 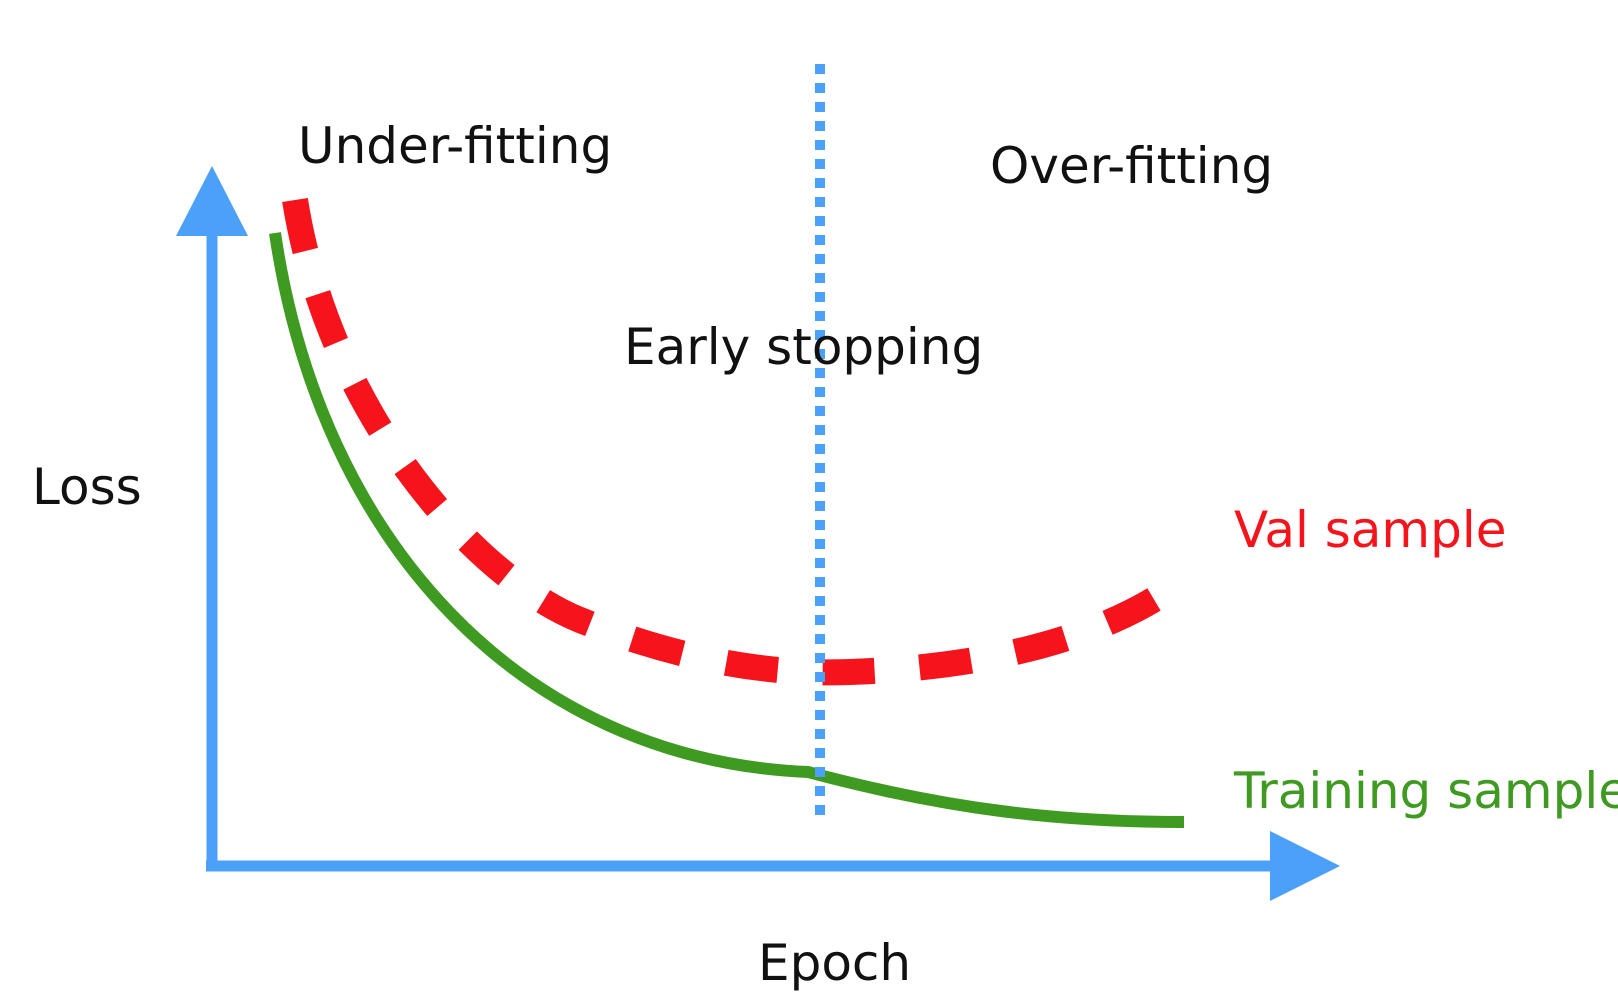 What do you see at coordinates (1131, 166) in the screenshot?
I see `overfitting-label: Over-fitting` at bounding box center [1131, 166].